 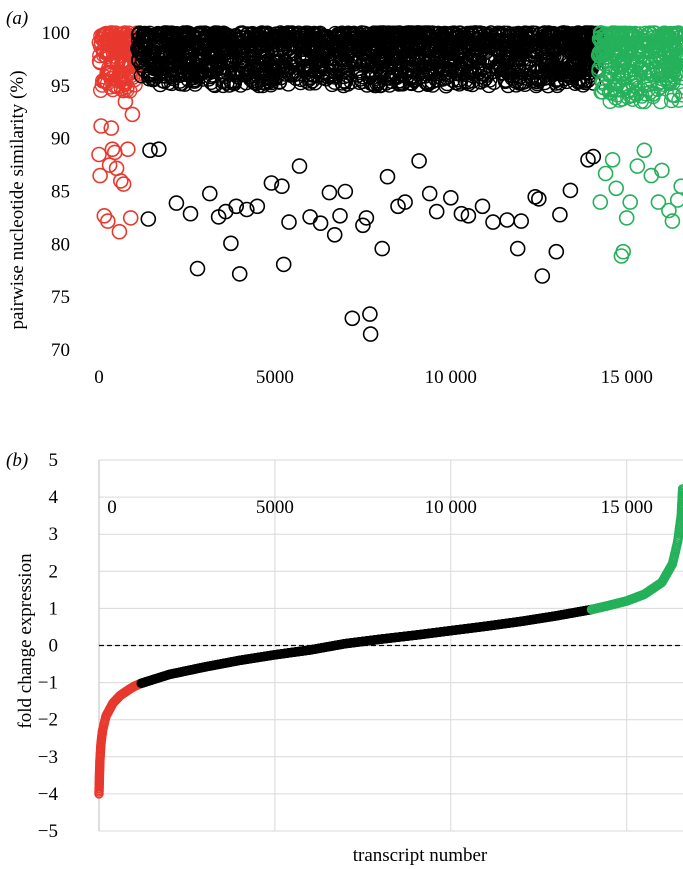 I want to click on panel-b-y-tick-label: 5, so click(x=54, y=460).